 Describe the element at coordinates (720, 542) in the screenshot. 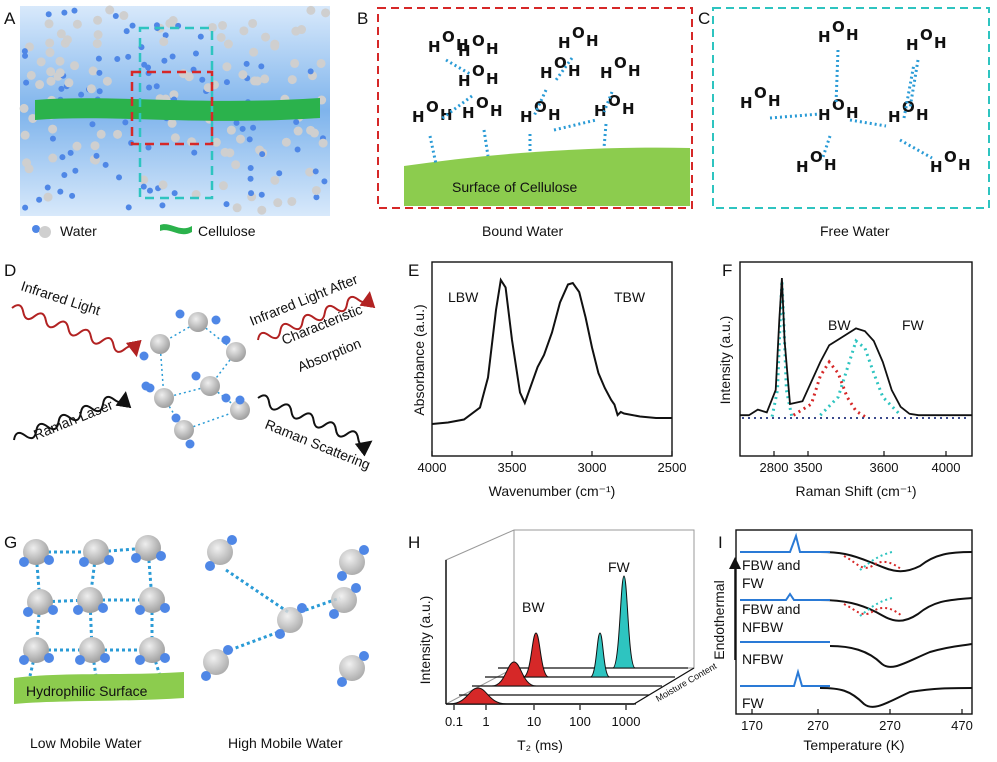

I see `panel-i-letter: I` at that location.